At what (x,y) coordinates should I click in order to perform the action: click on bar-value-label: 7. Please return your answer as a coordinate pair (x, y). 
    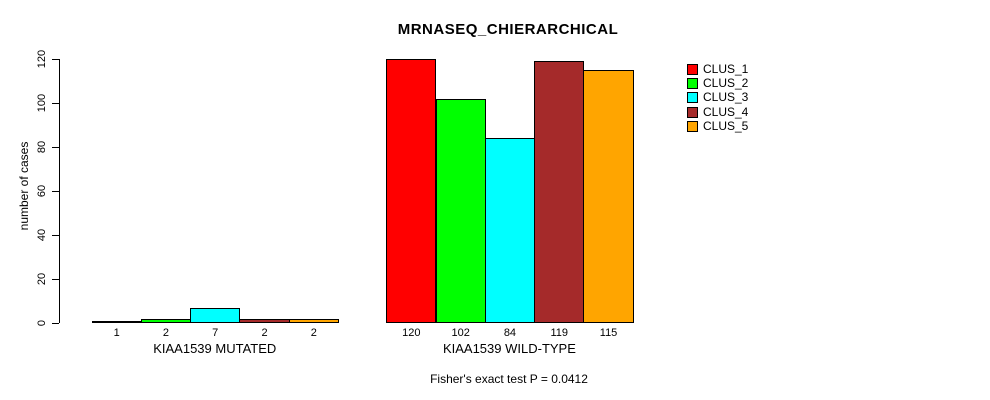
    Looking at the image, I should click on (215, 333).